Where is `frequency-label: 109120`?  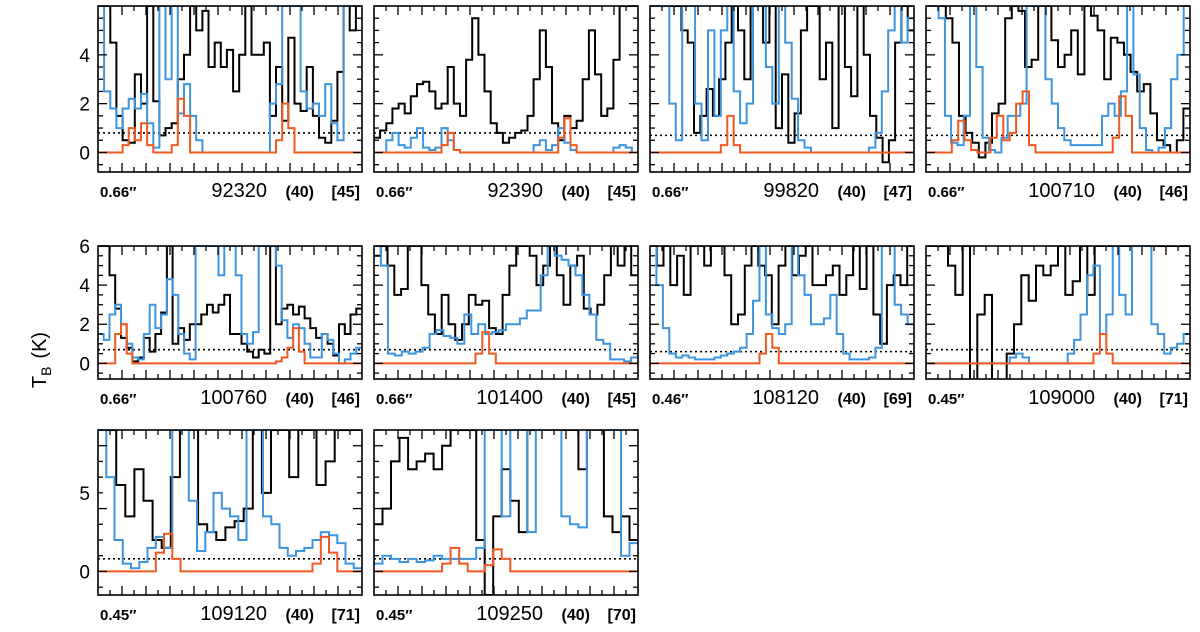
frequency-label: 109120 is located at coordinates (233, 614).